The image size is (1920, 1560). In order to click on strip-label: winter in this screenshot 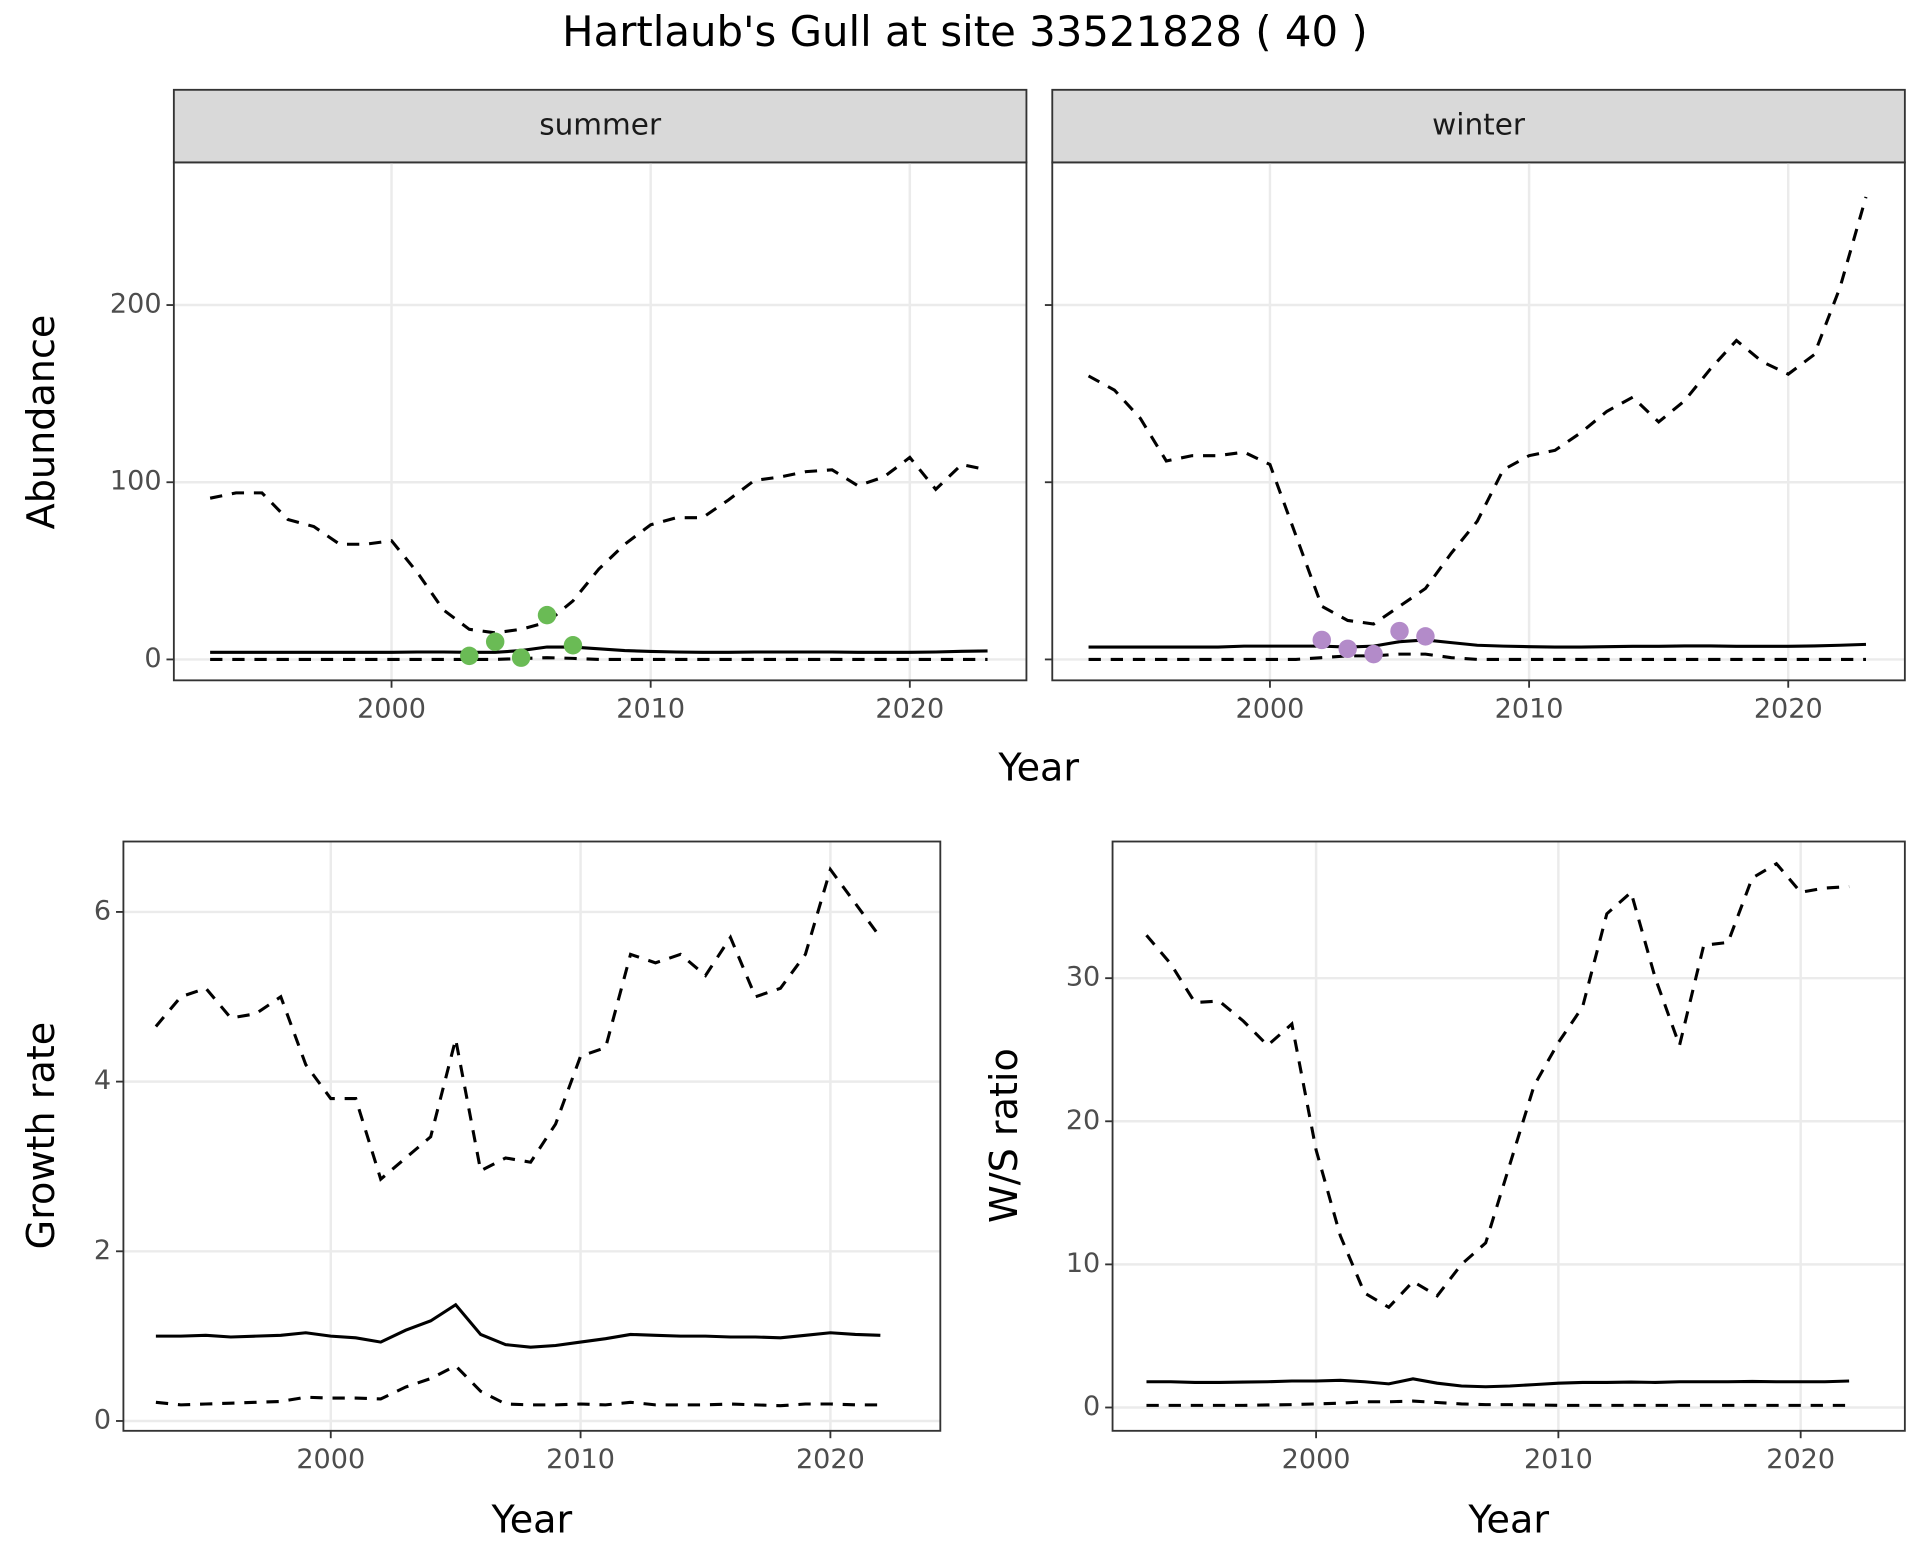, I will do `click(1479, 125)`.